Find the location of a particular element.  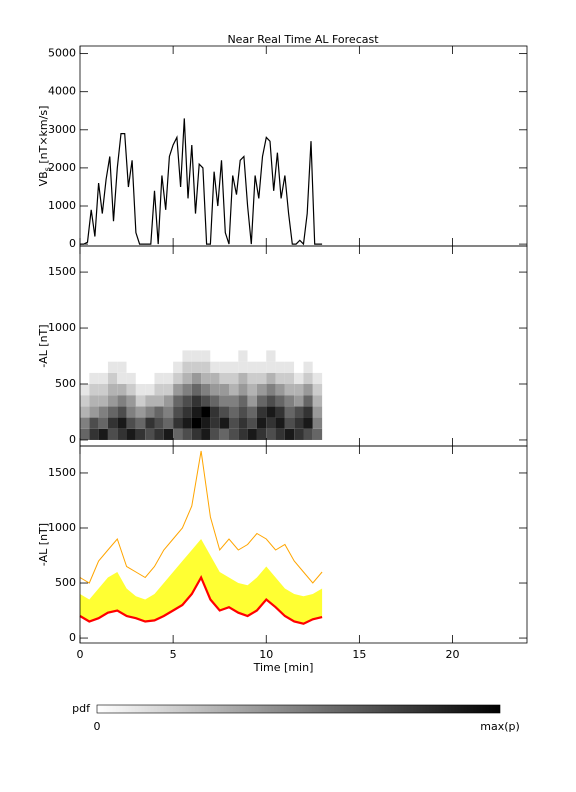

x-tick-label: 20 is located at coordinates (453, 654).